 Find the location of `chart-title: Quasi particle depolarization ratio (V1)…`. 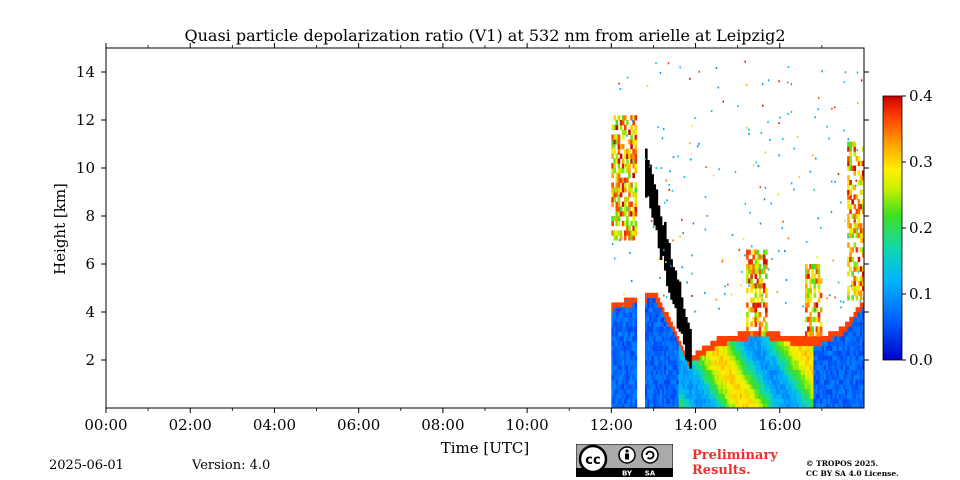

chart-title: Quasi particle depolarization ratio (V1)… is located at coordinates (484, 35).